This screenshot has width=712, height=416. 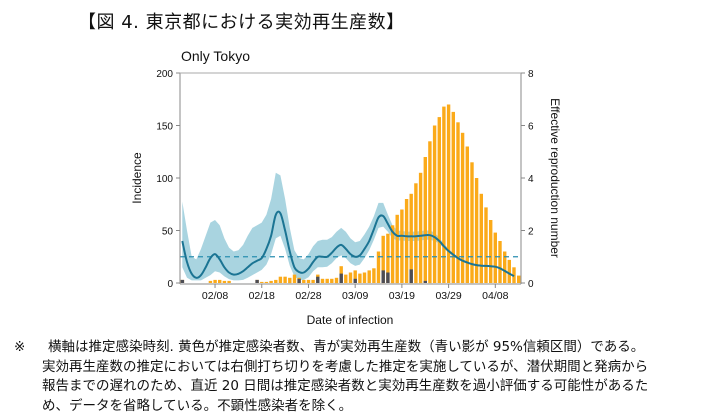 I want to click on note-line: め、データを省略している。不顕性感染者を除く。, so click(x=373, y=406).